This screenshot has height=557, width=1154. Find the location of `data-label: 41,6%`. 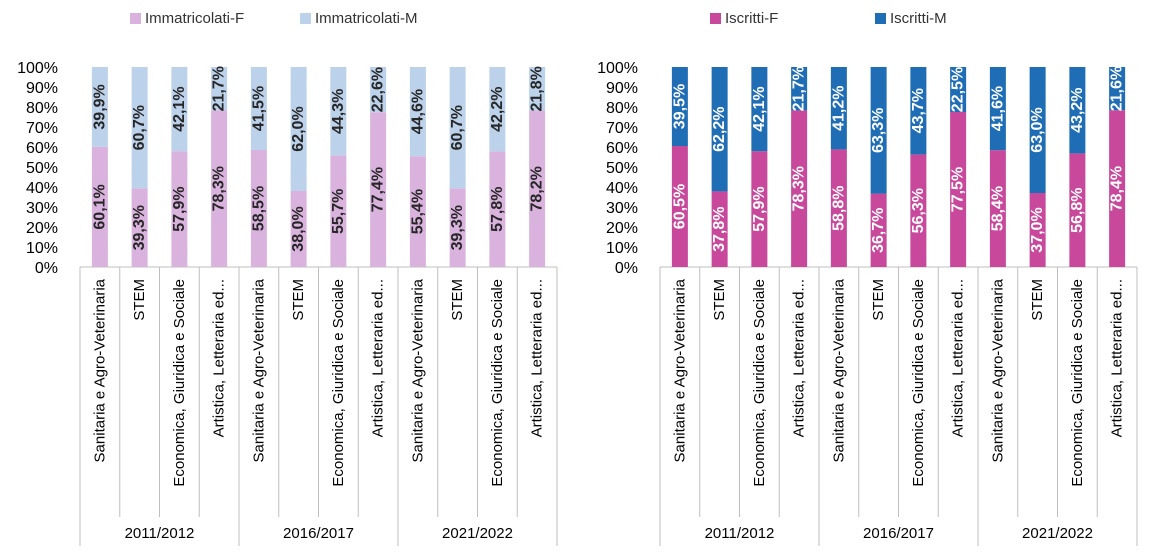

data-label: 41,6% is located at coordinates (997, 108).